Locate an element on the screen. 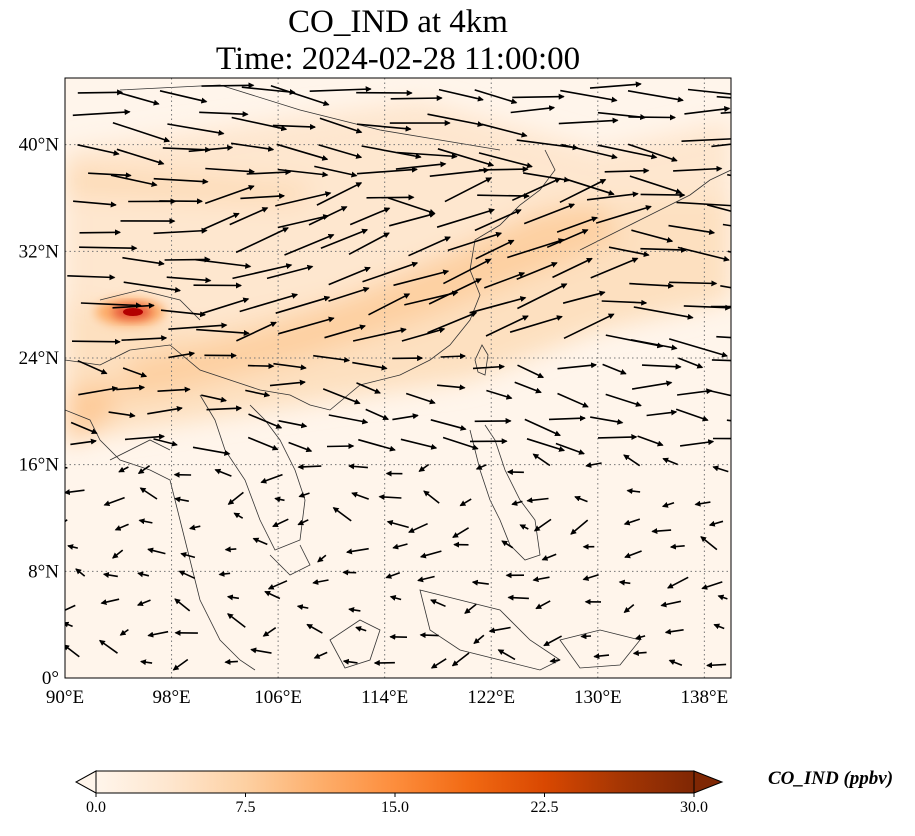  lat-tick-label: 40°N is located at coordinates (39, 145).